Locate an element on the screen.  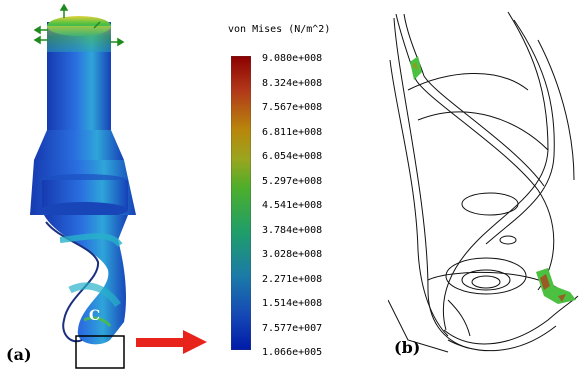
legend-tick-label: 1.066e+005 is located at coordinates (292, 352).